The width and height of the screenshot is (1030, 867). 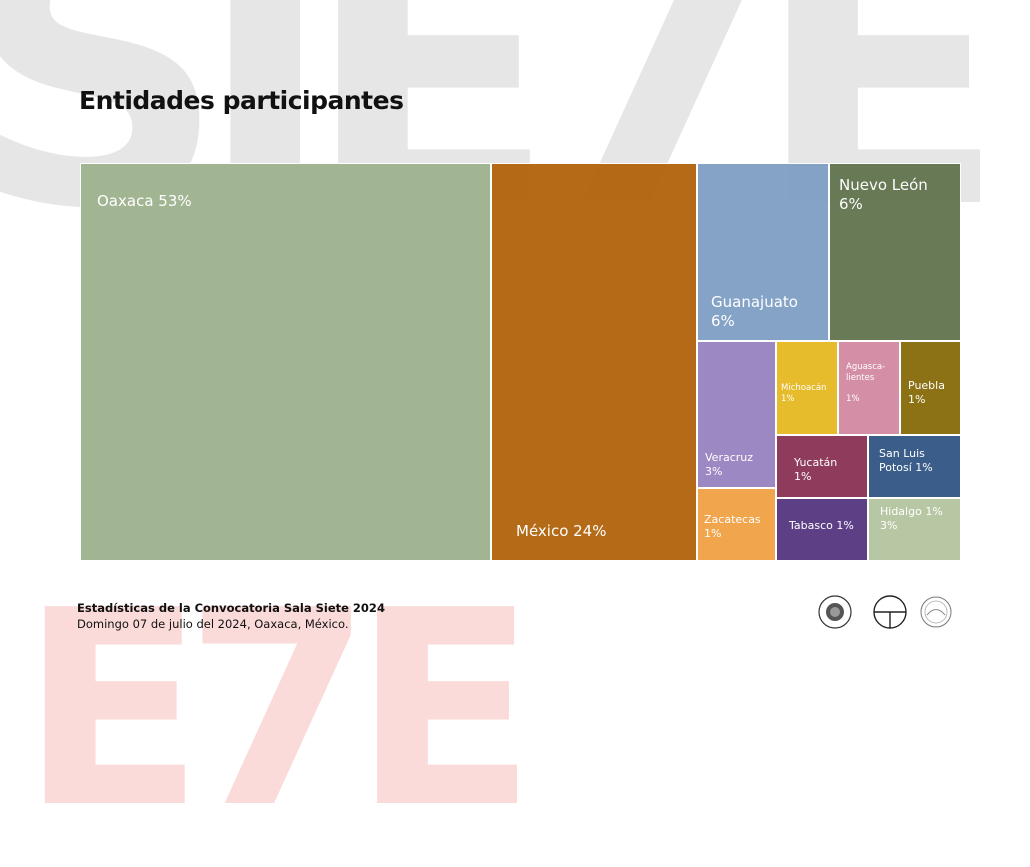 I want to click on treemap-tile-label: Michoacán 1%, so click(x=804, y=393).